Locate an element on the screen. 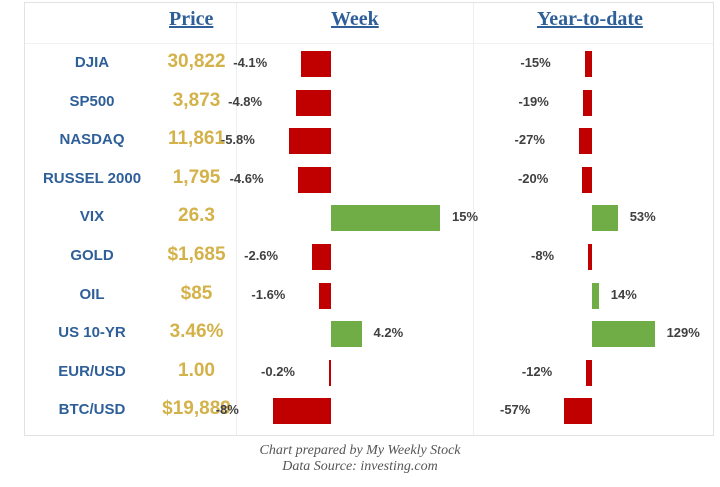 The width and height of the screenshot is (720, 487). header-week: Week is located at coordinates (355, 19).